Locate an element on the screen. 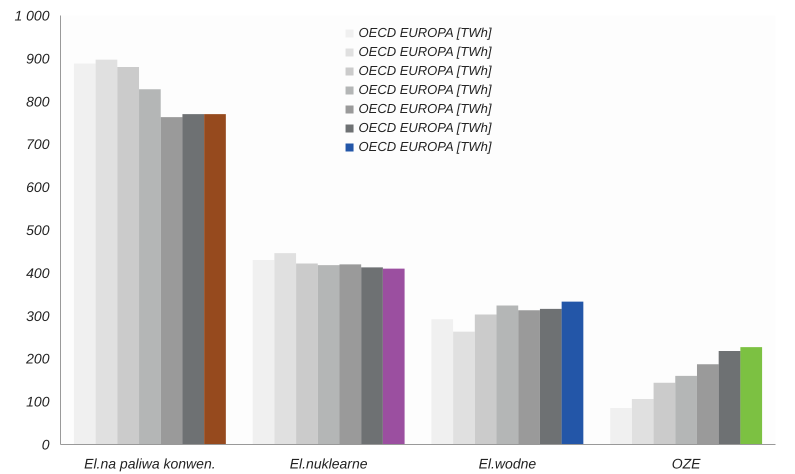 The image size is (795, 474). y-tick-label: 600 is located at coordinates (38, 187).